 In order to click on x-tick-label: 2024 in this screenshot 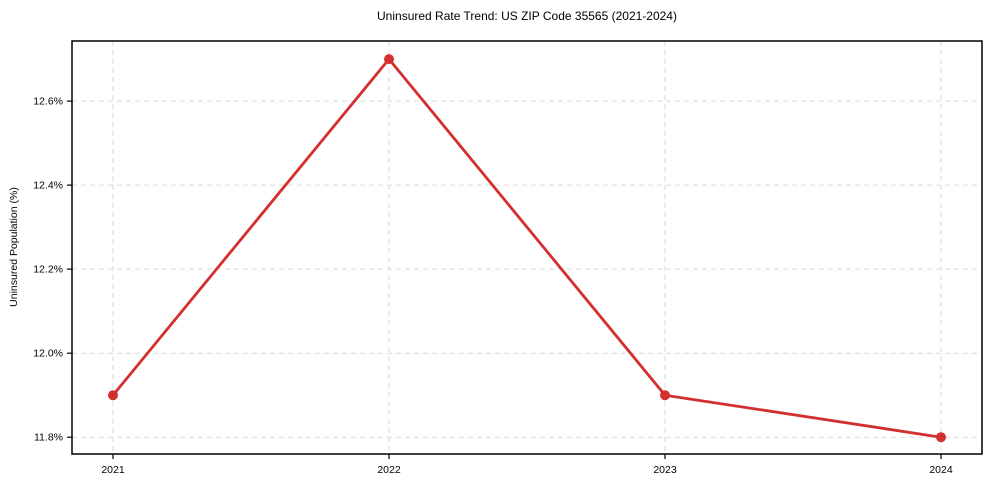, I will do `click(941, 470)`.